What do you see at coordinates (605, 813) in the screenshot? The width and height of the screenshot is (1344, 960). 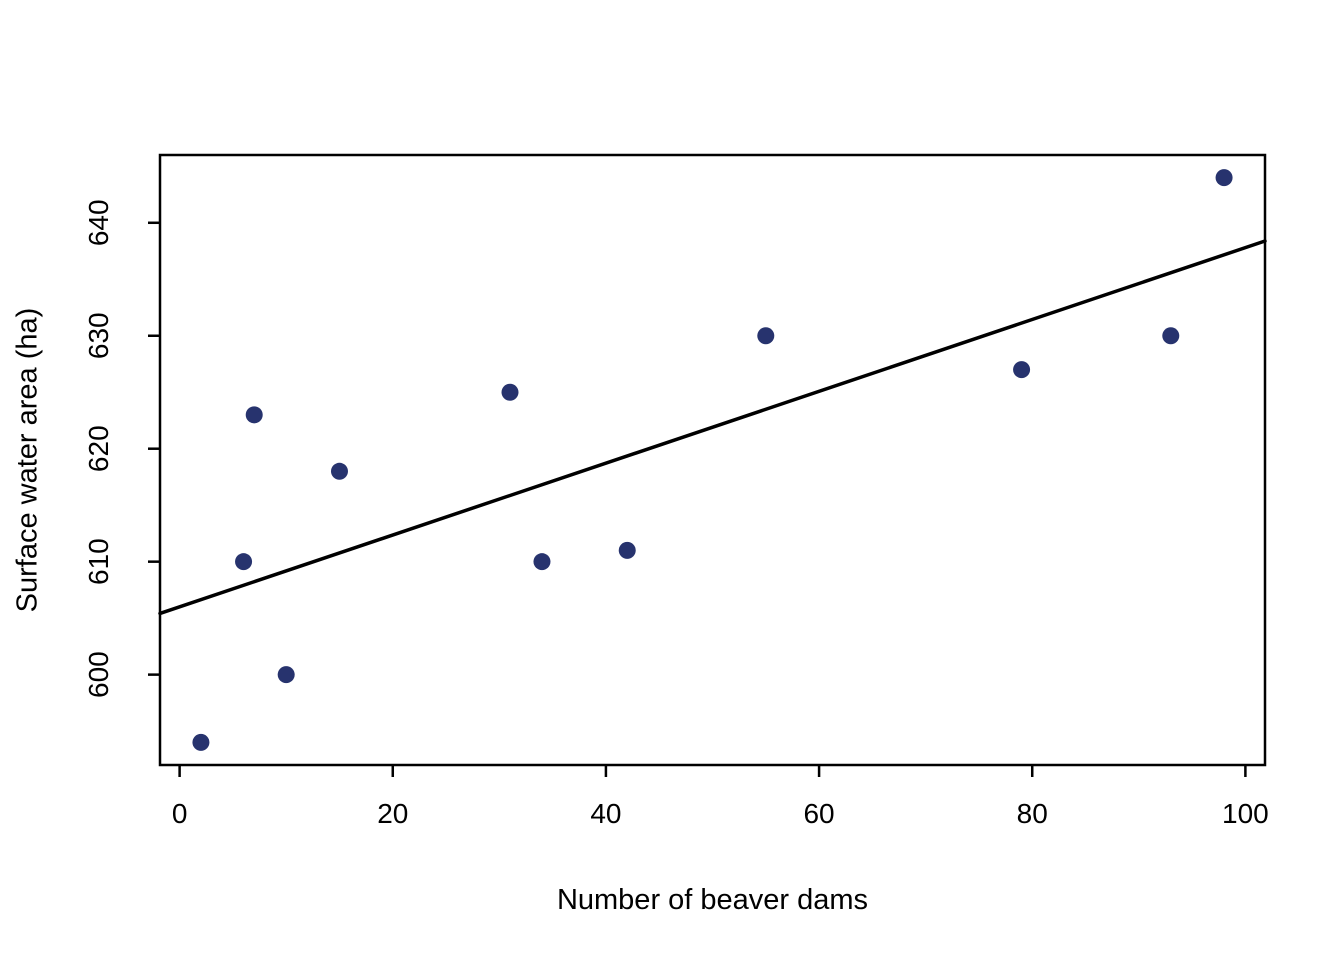 I see `x-tick-label: 40` at bounding box center [605, 813].